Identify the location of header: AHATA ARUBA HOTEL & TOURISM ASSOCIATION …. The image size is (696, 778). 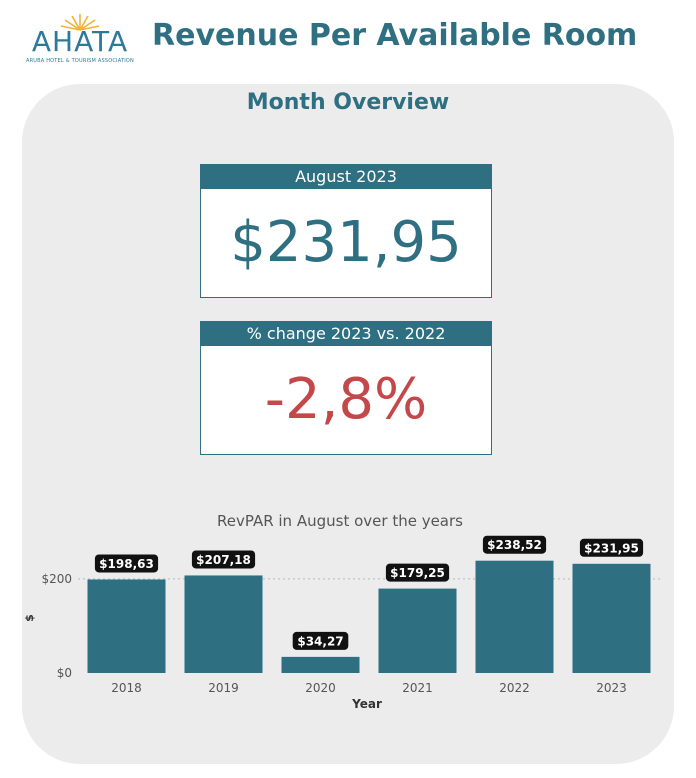
(348, 40).